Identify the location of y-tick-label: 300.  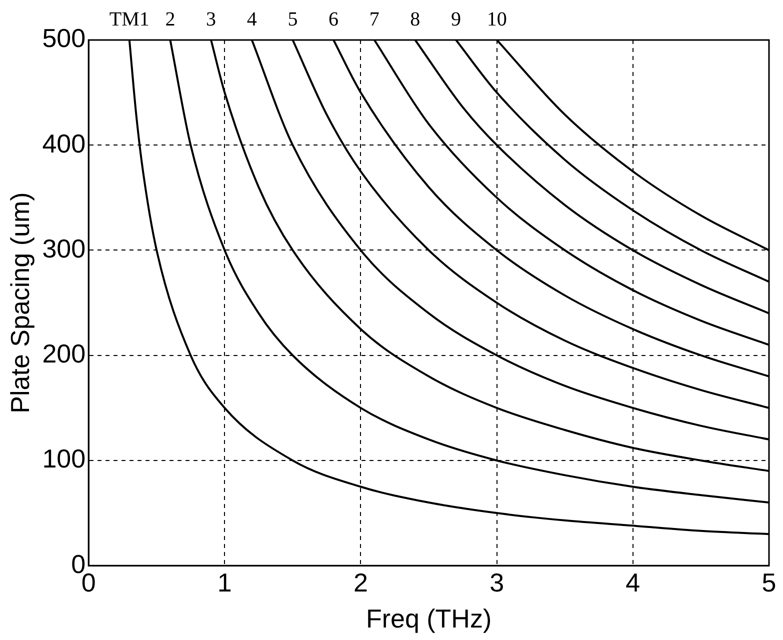
(64, 248).